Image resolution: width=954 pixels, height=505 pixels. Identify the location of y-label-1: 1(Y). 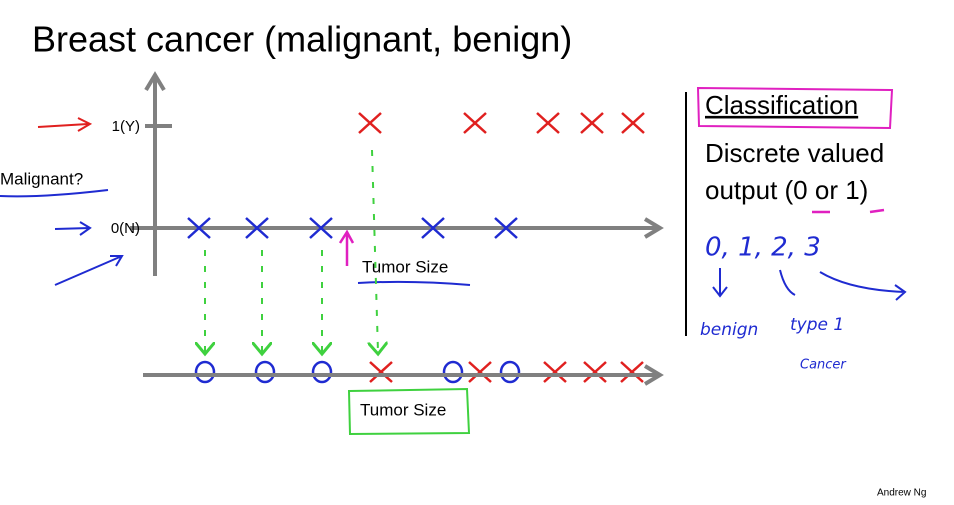
(126, 126).